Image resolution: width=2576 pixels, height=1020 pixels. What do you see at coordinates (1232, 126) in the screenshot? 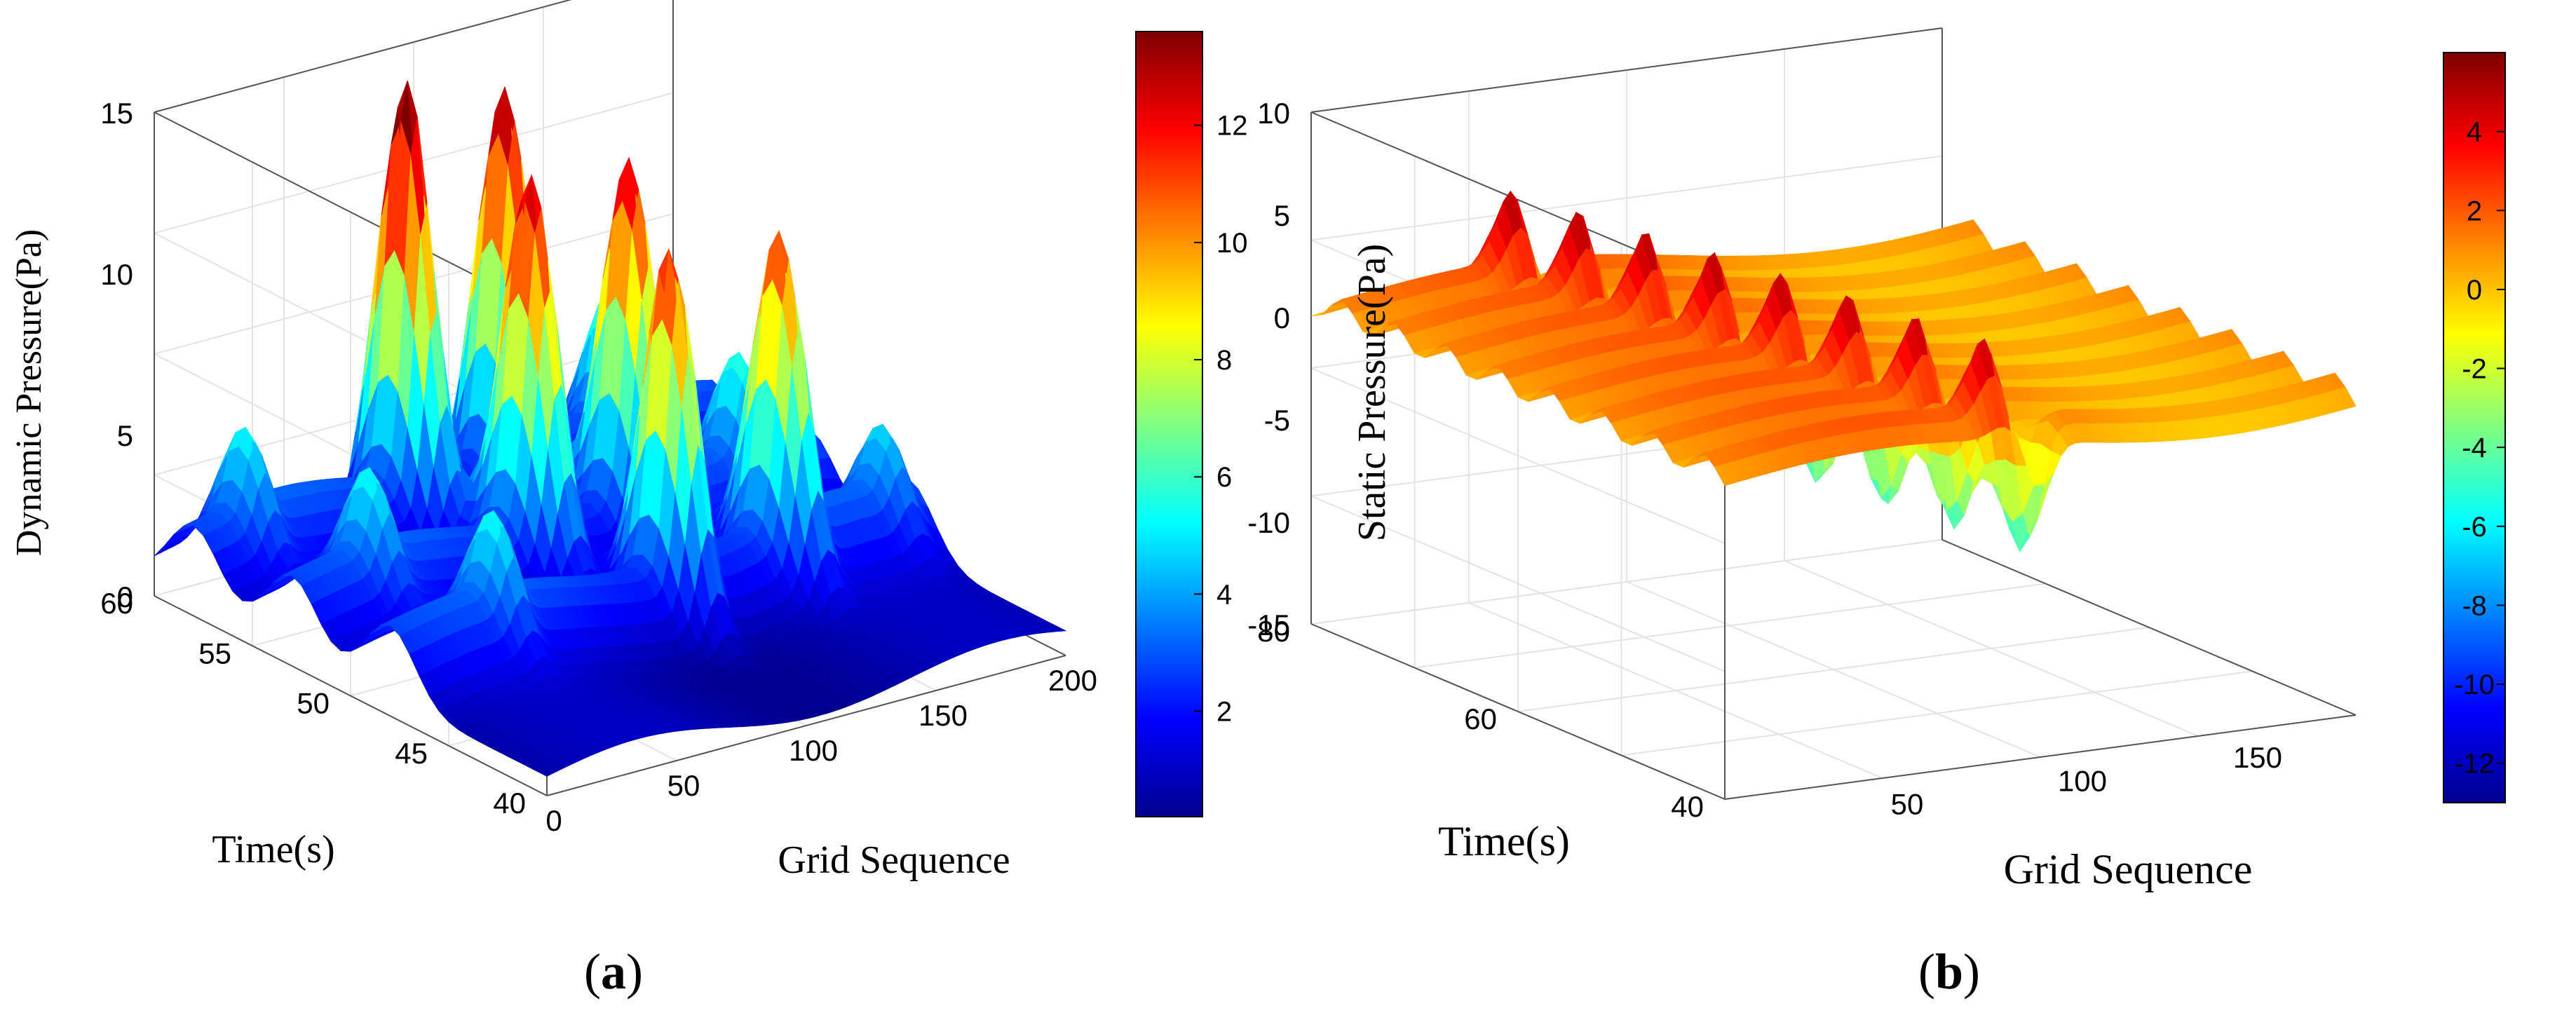
I see `panel-a-colorbar-tick-label: 12` at bounding box center [1232, 126].